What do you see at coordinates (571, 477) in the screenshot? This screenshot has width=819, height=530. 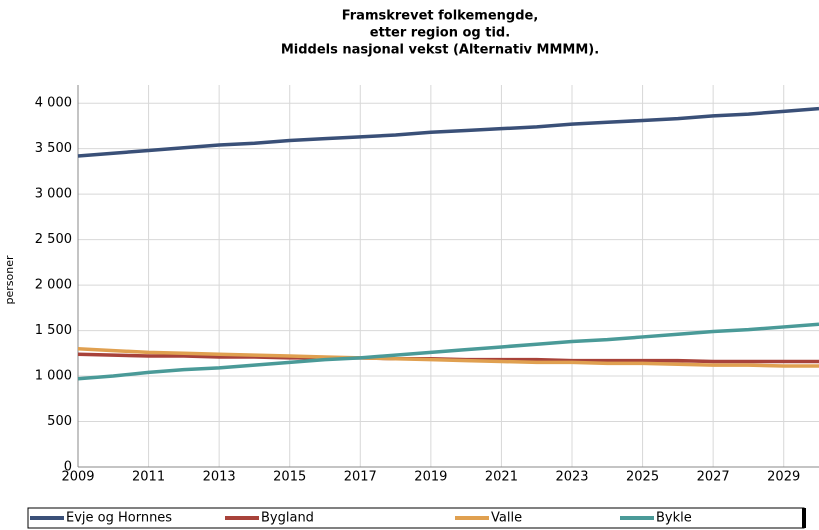 I see `x-tick-label: 2023` at bounding box center [571, 477].